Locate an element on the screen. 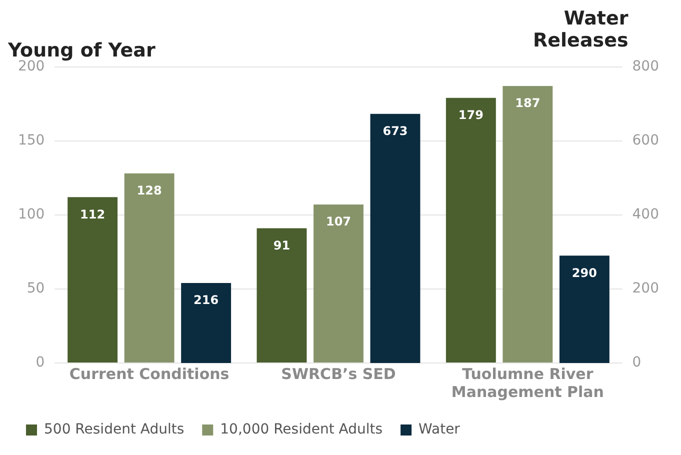  x-tick-label: Tuolumne River Management Plan is located at coordinates (527, 382).